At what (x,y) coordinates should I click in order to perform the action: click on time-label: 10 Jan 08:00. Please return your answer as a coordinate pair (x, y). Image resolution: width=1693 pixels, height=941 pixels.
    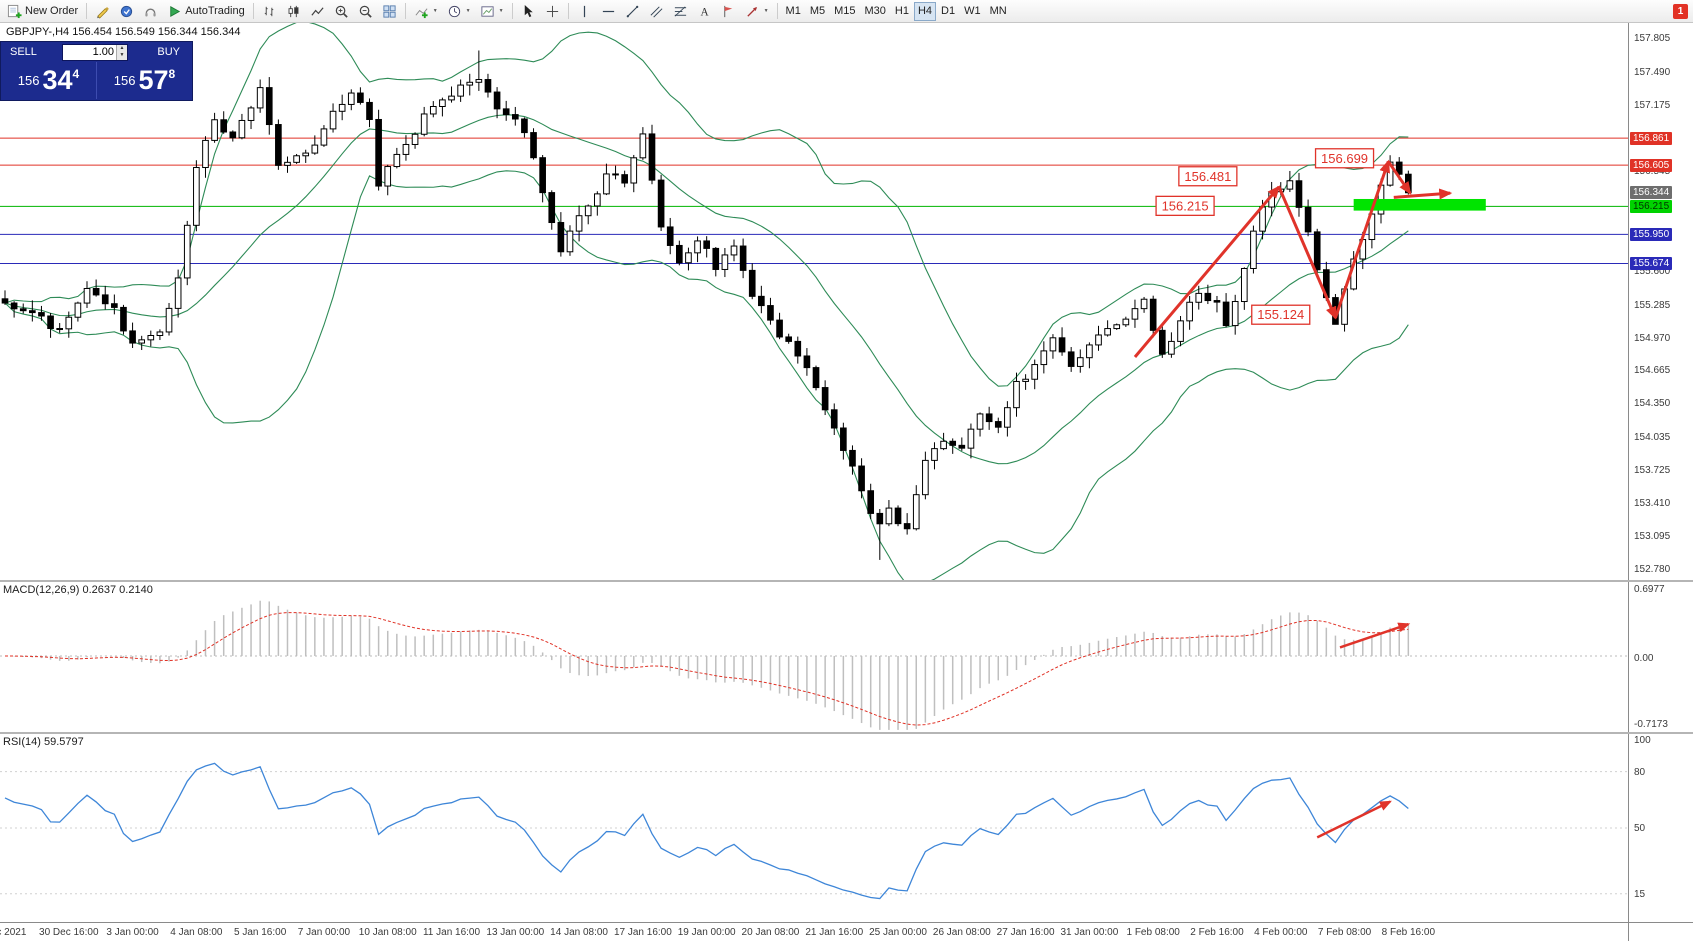
    Looking at the image, I should click on (387, 932).